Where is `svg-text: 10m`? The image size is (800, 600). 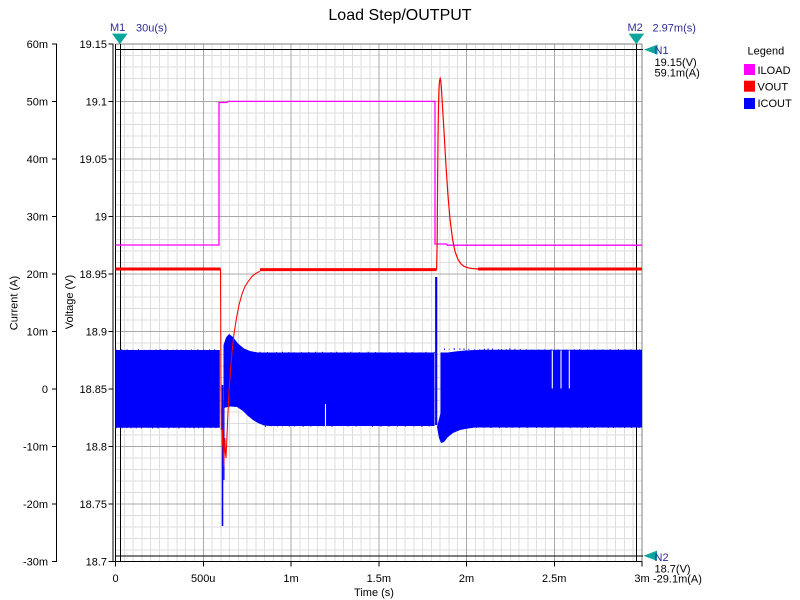 svg-text: 10m is located at coordinates (37, 333).